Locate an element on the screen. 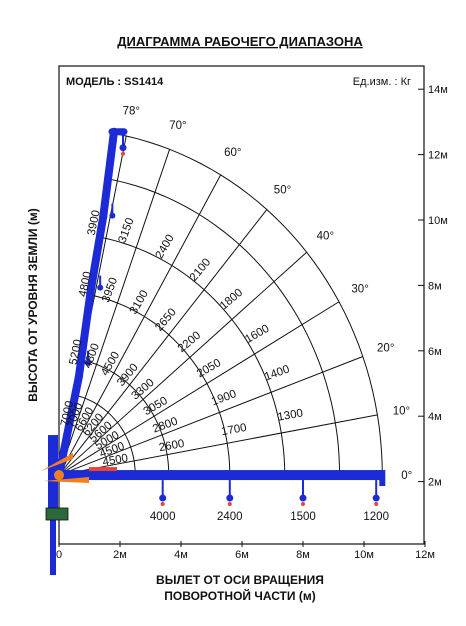 This screenshot has width=466, height=626. boom-tip is located at coordinates (382, 478).